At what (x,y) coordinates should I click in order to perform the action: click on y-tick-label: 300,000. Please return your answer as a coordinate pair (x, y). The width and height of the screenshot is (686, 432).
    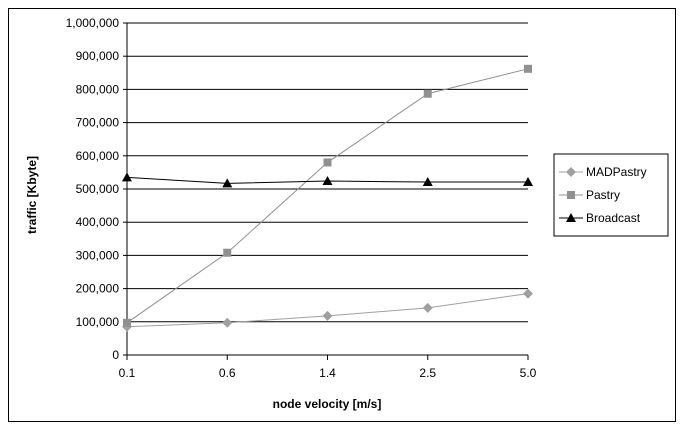
    Looking at the image, I should click on (98, 255).